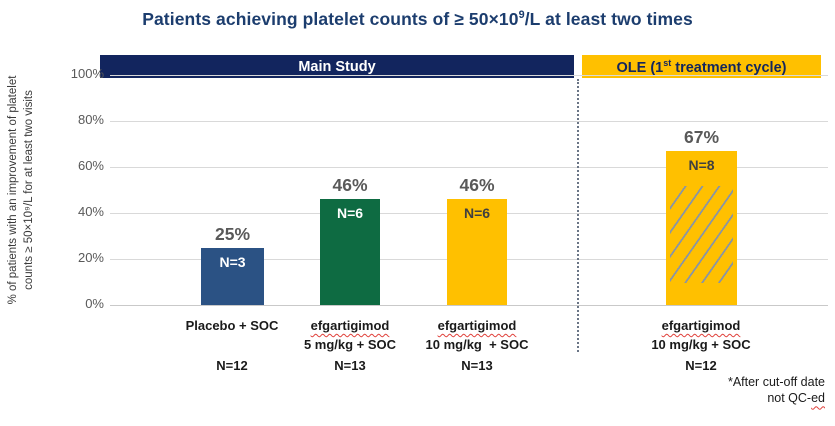 The height and width of the screenshot is (426, 835). Describe the element at coordinates (232, 261) in the screenshot. I see `bar-n-label-placebo: N=3` at that location.